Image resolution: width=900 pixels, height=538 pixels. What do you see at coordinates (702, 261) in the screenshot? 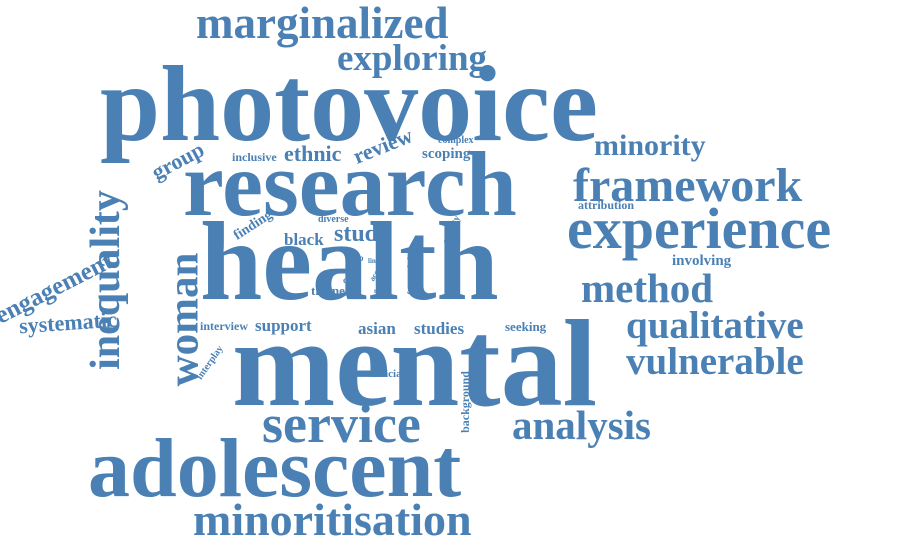
I see `word-involving: involving` at bounding box center [702, 261].